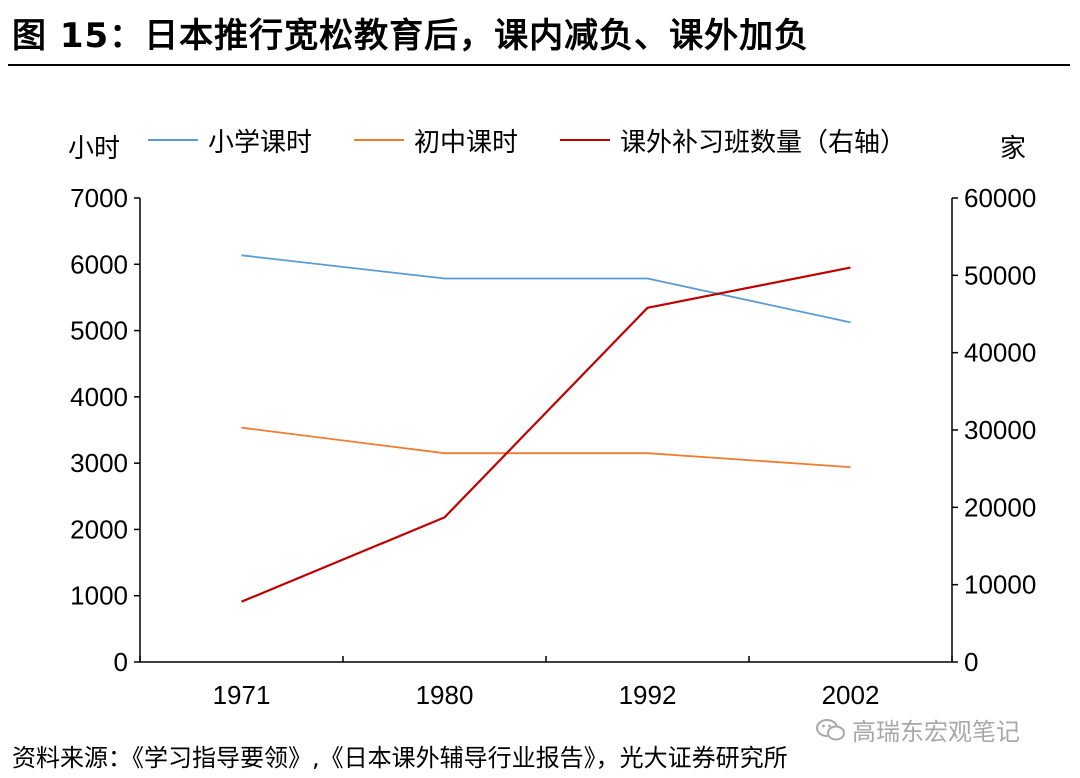  I want to click on left-y-tick-label: 3000, so click(99, 463).